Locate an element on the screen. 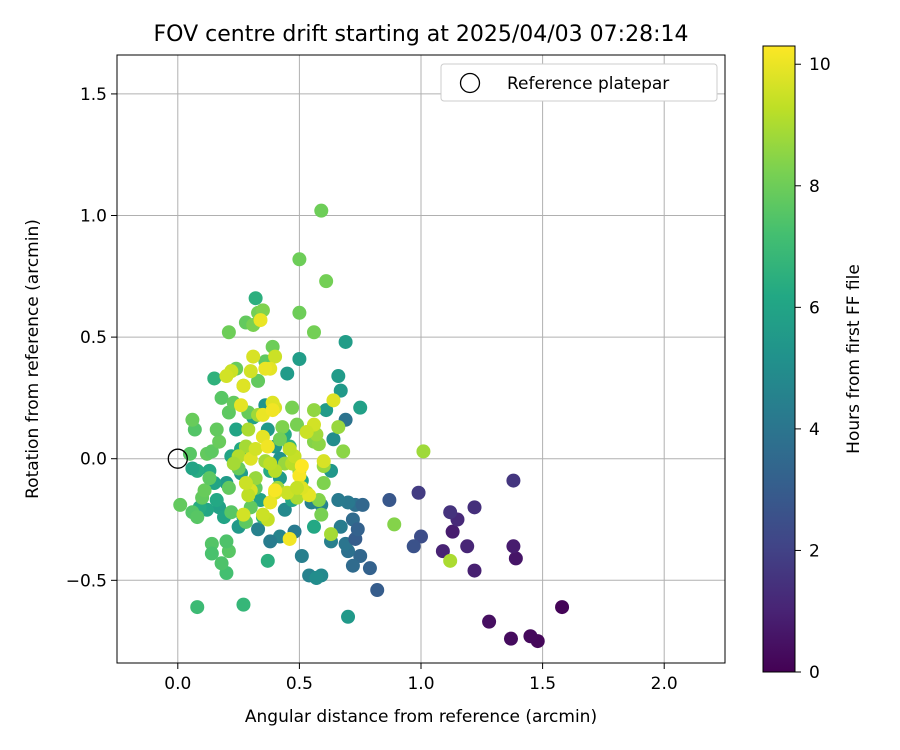  colorbar-tick-label: 10 is located at coordinates (820, 65).